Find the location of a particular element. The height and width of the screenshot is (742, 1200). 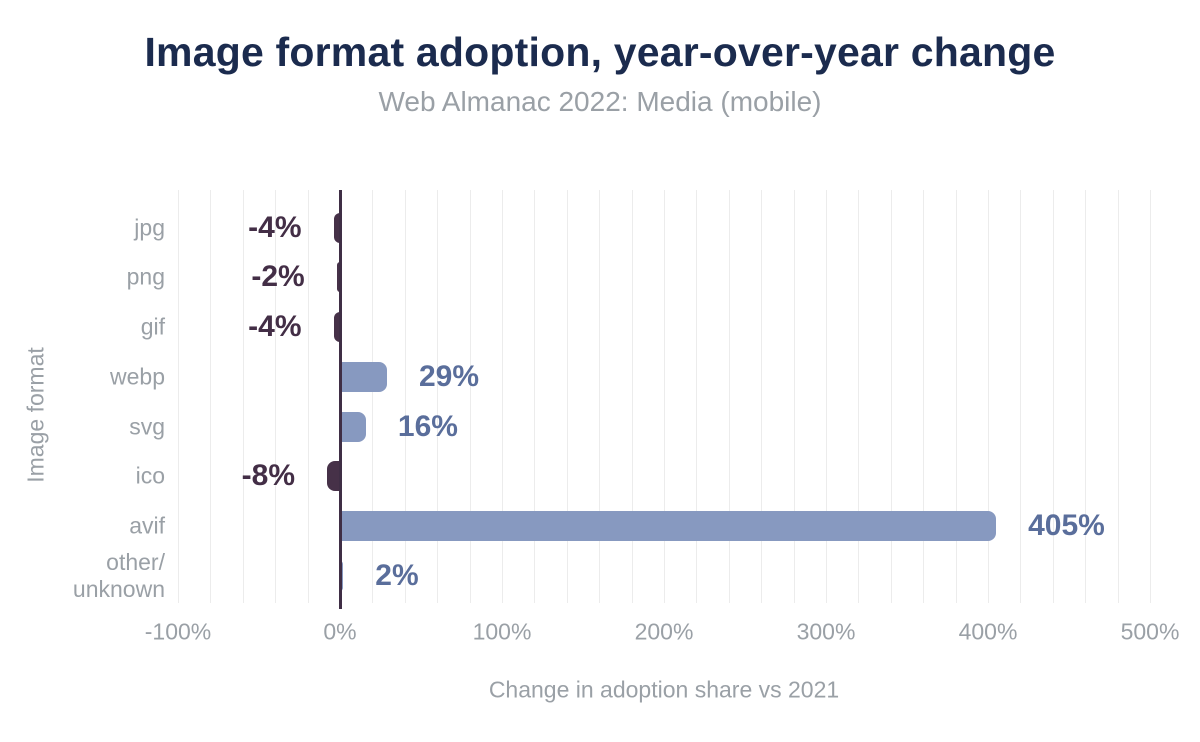

x-tick-label-100pct: 100% is located at coordinates (502, 631).